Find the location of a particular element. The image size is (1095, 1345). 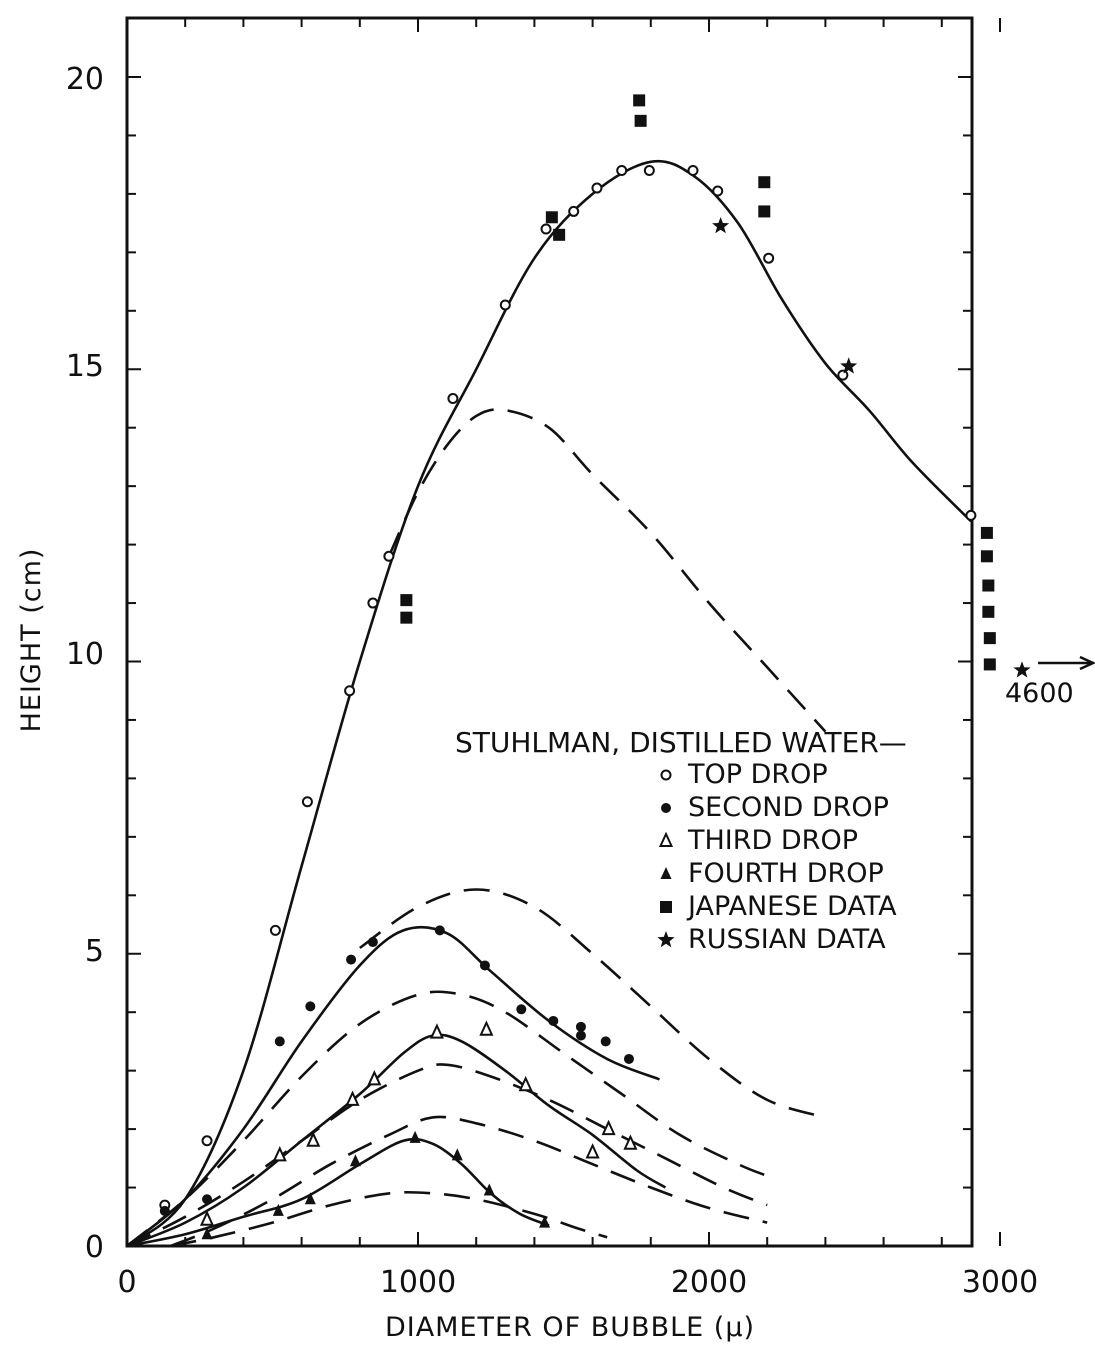

x-tick-label: 1000 is located at coordinates (418, 1282).